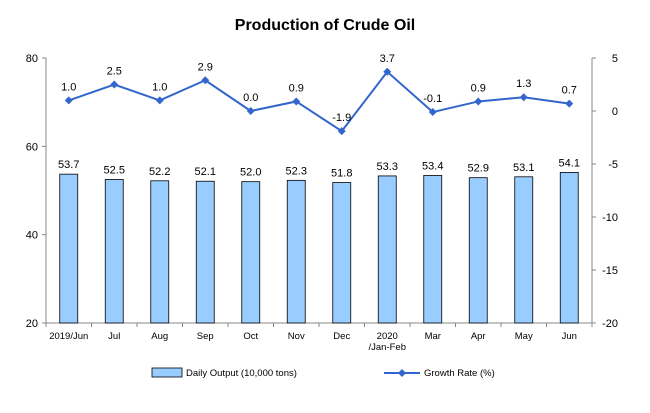 This screenshot has width=650, height=413. Describe the element at coordinates (32, 324) in the screenshot. I see `y-left-tick-label: 20` at that location.